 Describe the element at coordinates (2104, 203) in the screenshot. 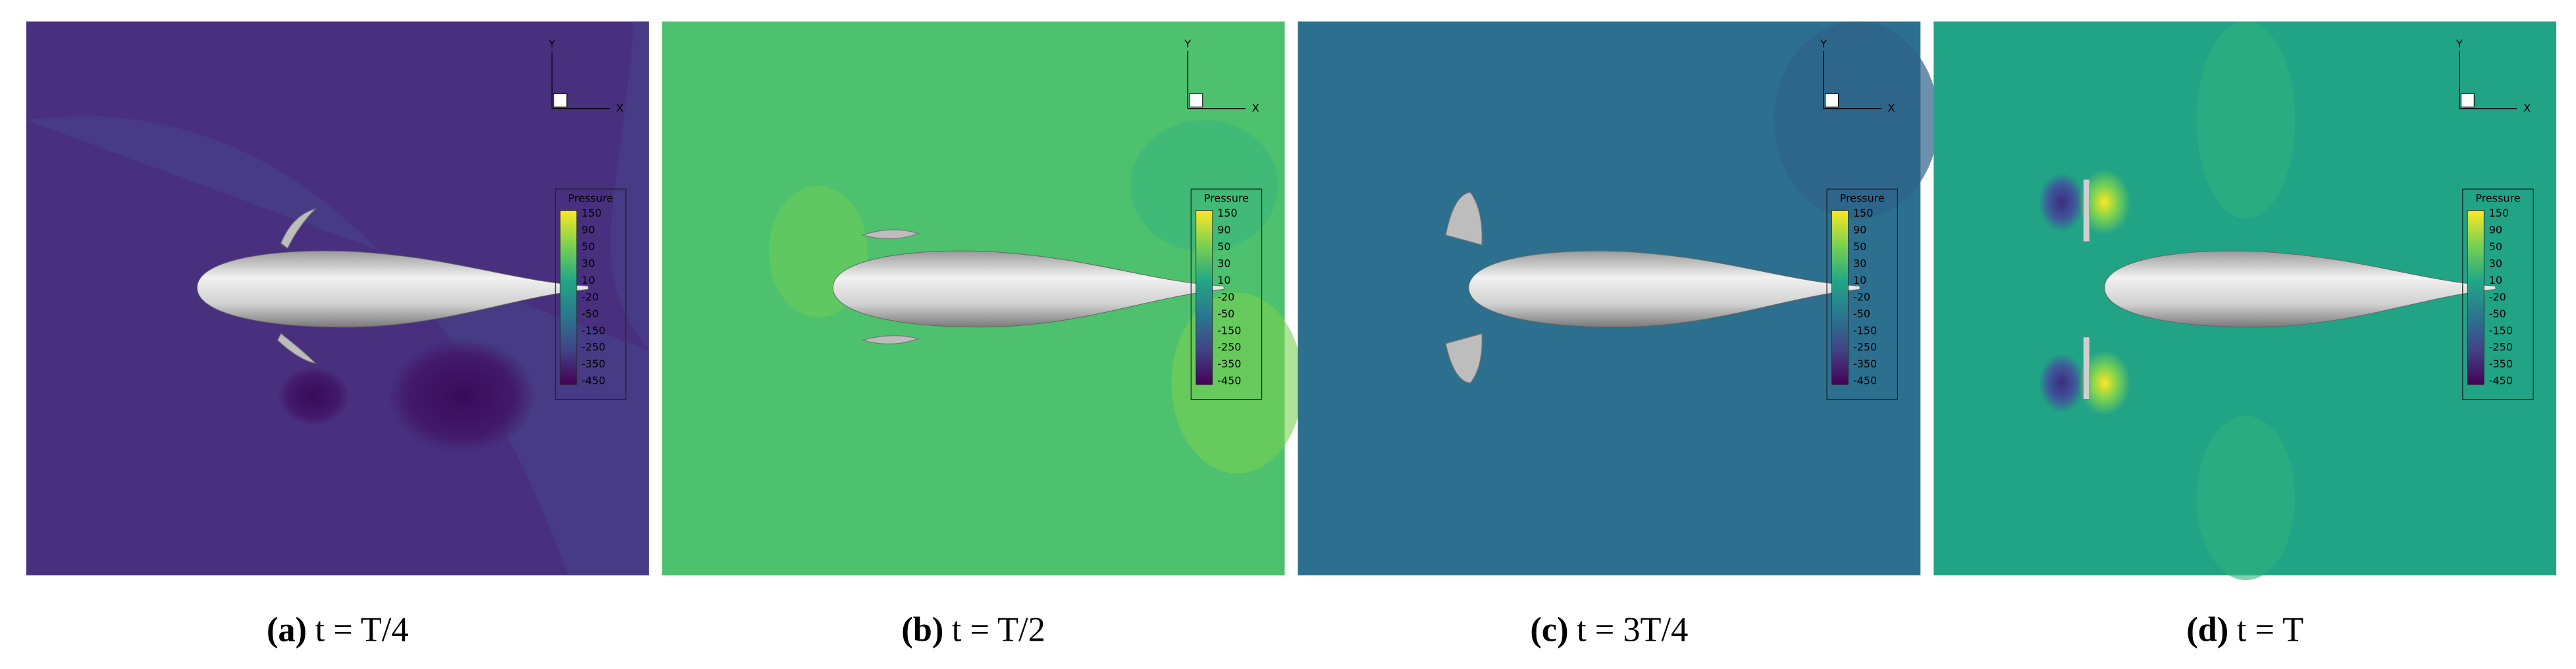

I see `high-pressure` at that location.